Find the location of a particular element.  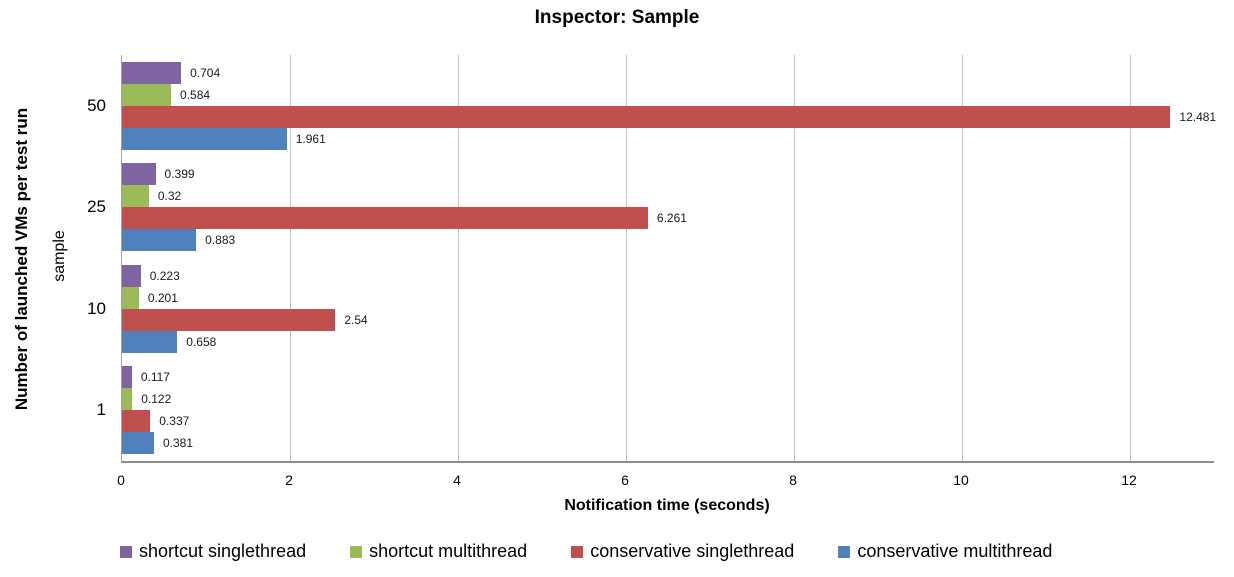

bar-value-label-conservative-singlethread-cat-50: 12.481 is located at coordinates (1198, 116).